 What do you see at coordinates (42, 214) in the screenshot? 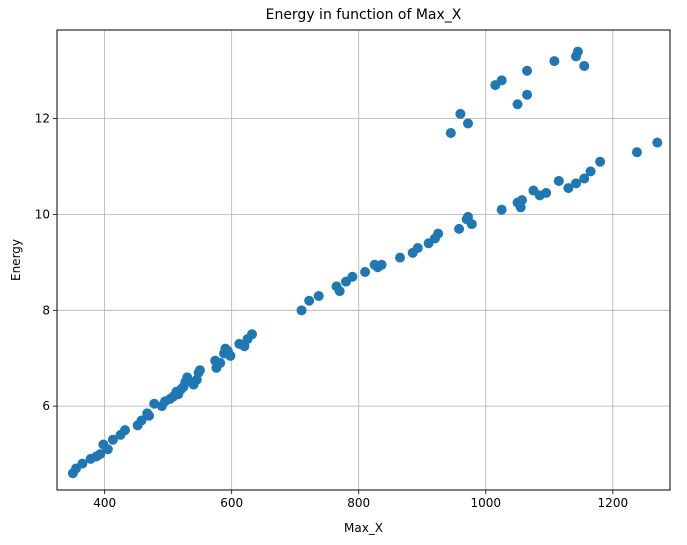
I see `y-tick-label: 10` at bounding box center [42, 214].